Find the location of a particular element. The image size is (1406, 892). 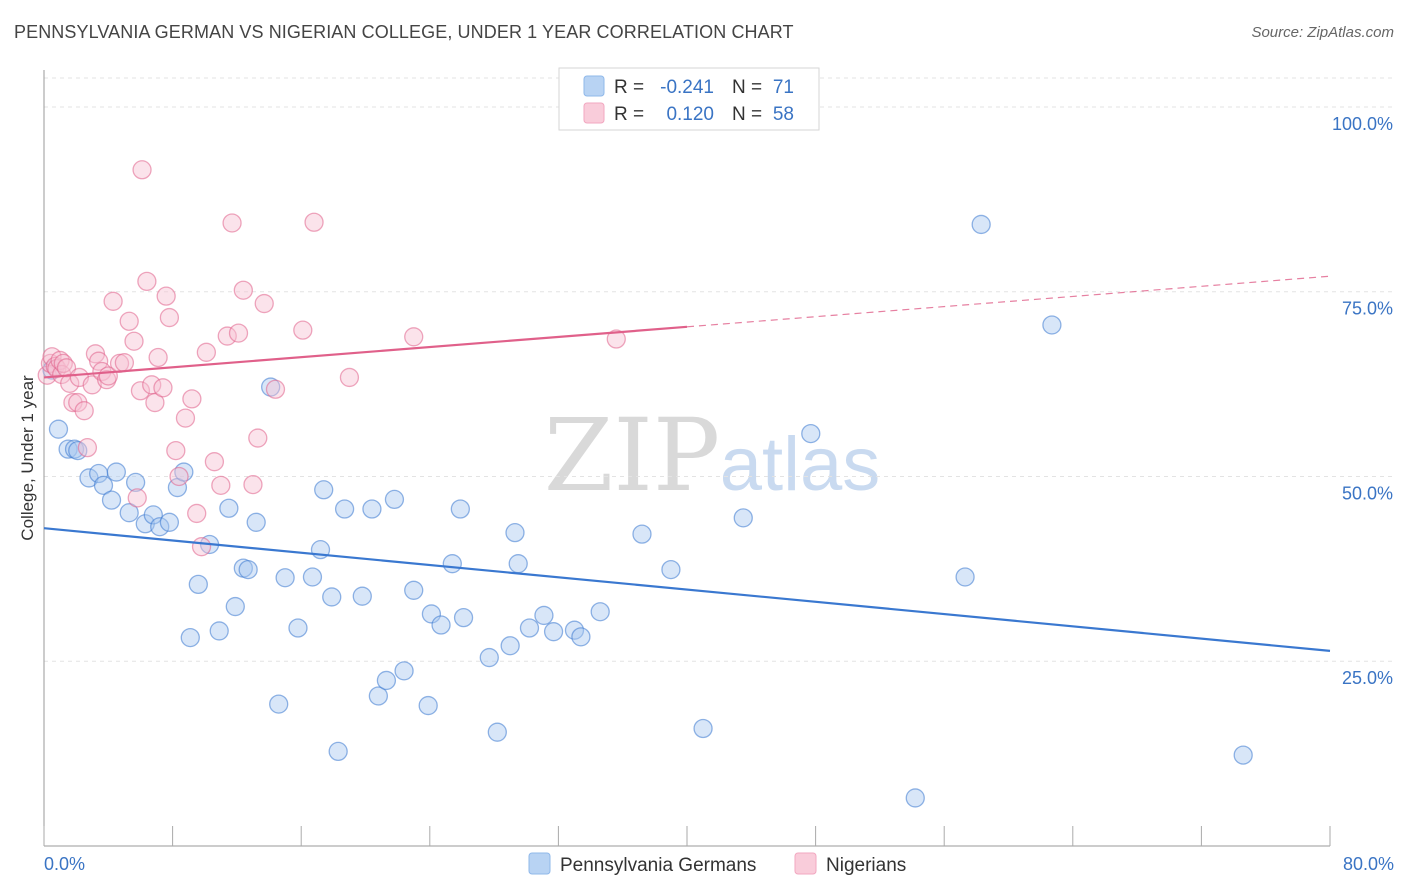

stats-legend-n-value-pennsylvania: 71 is located at coordinates (783, 87).